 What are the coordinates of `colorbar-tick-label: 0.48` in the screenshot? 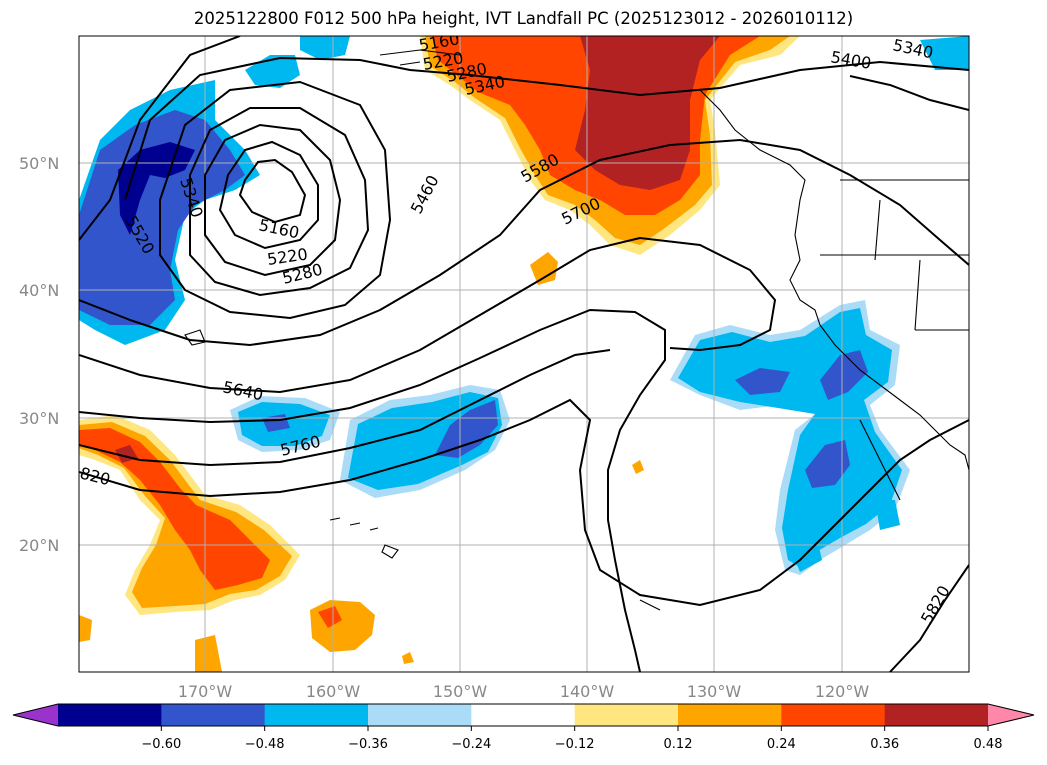 It's located at (988, 744).